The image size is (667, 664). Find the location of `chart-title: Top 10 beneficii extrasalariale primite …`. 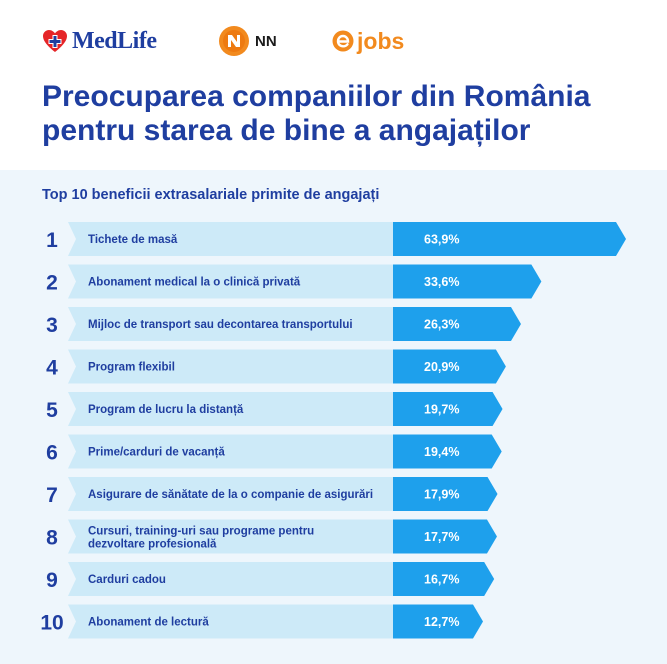

chart-title: Top 10 beneficii extrasalariale primite … is located at coordinates (211, 195).